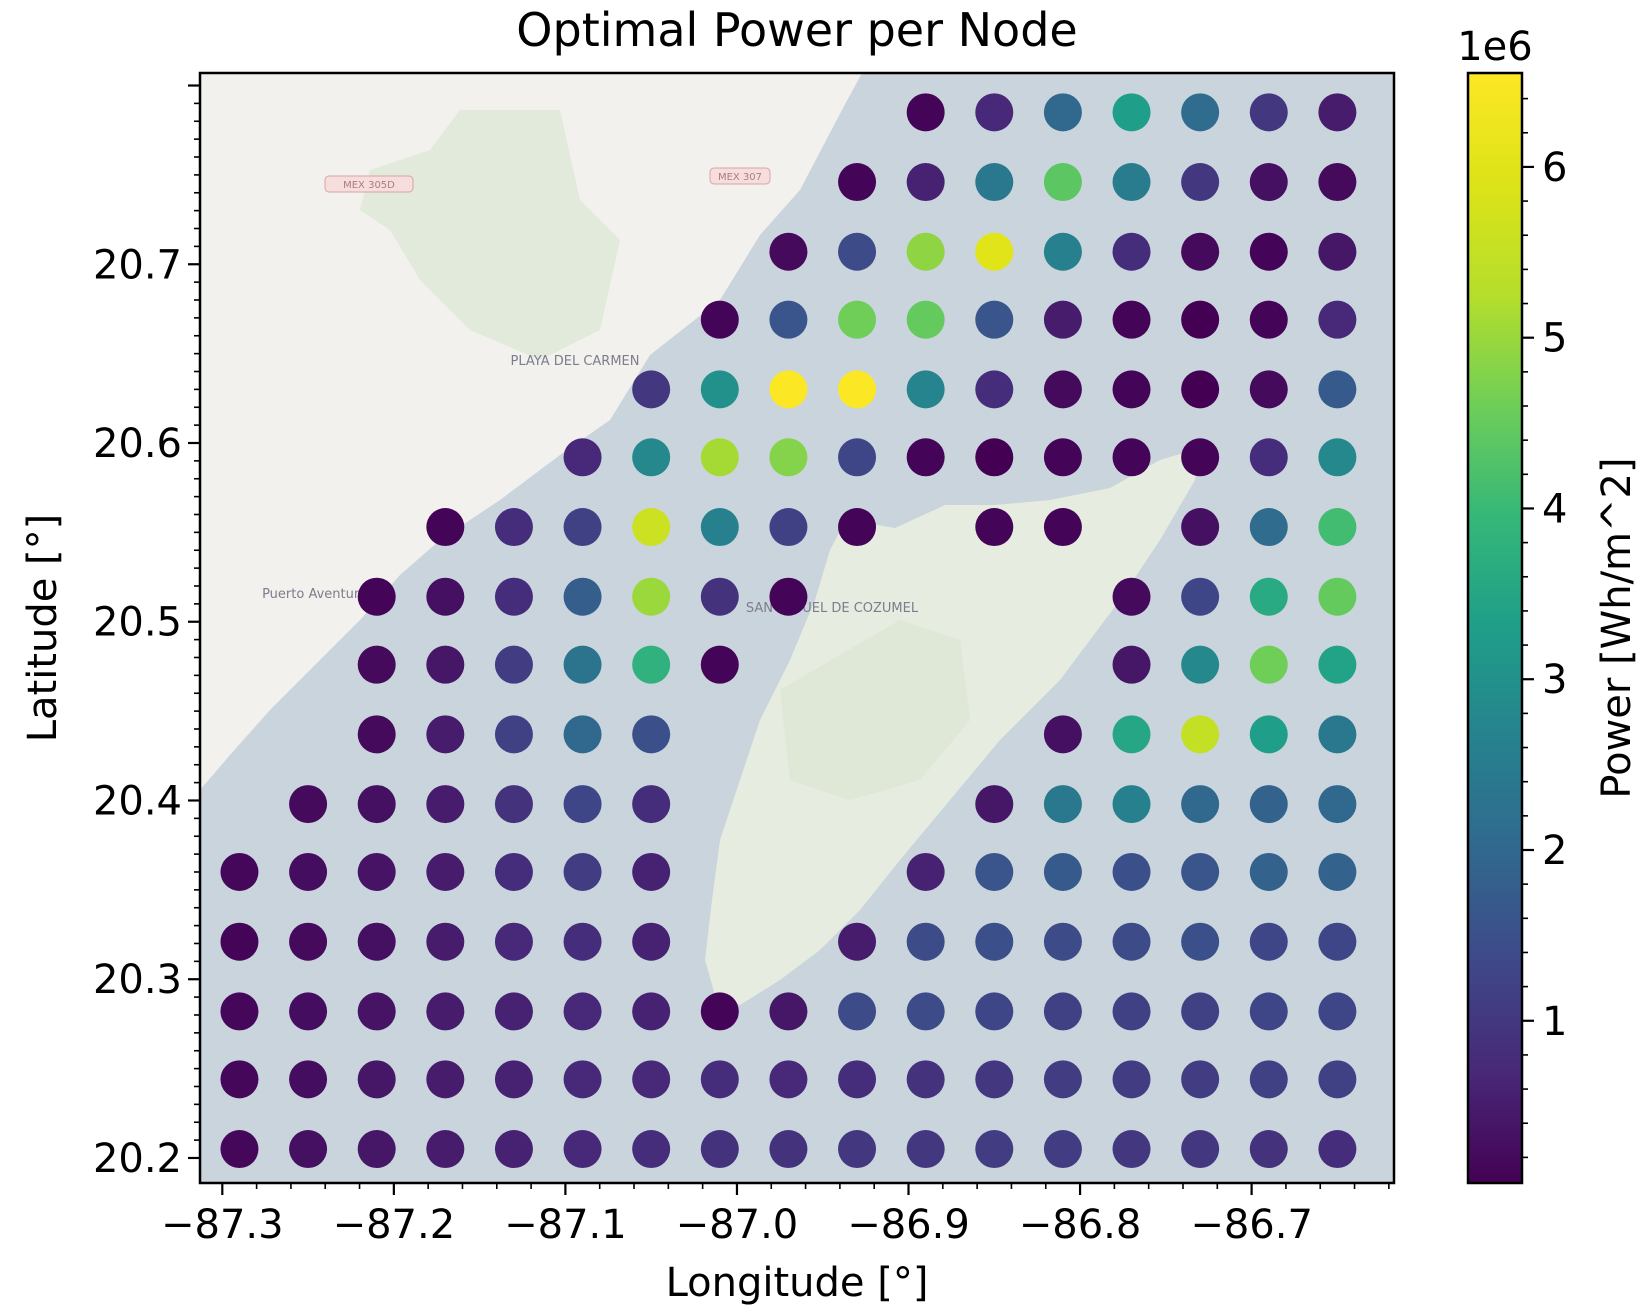 This screenshot has width=1643, height=1313. What do you see at coordinates (1554, 339) in the screenshot?
I see `colorbar-tick-label: 5` at bounding box center [1554, 339].